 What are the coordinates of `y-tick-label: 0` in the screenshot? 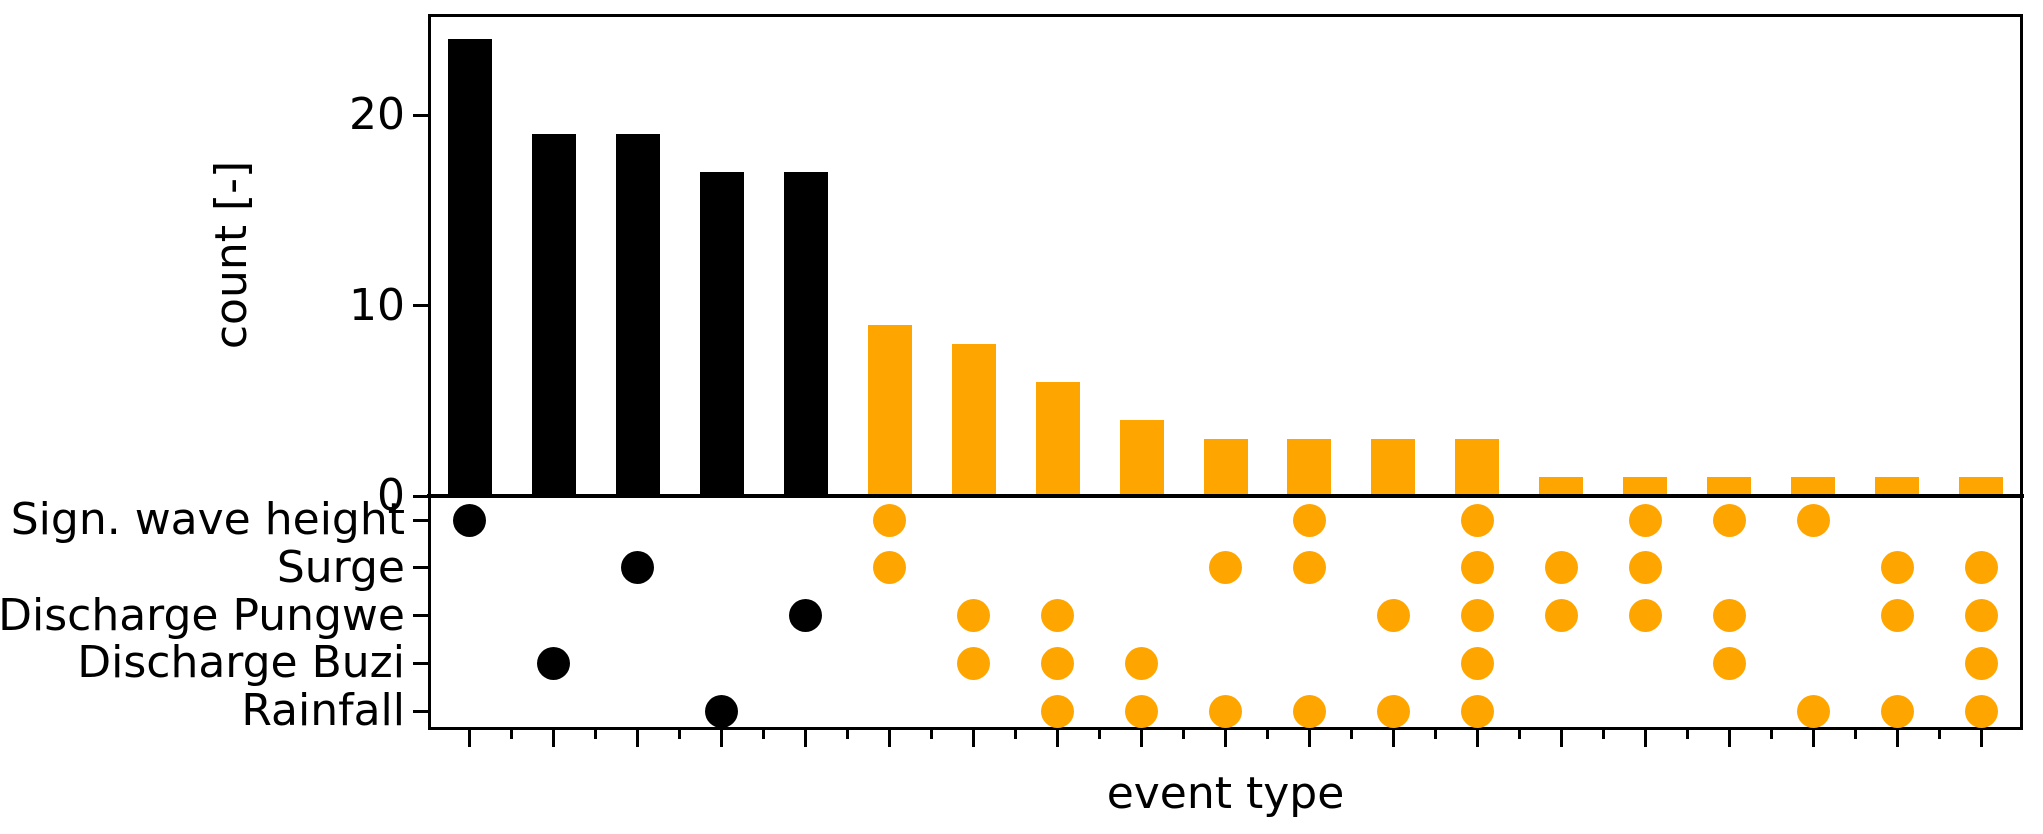 It's located at (391, 495).